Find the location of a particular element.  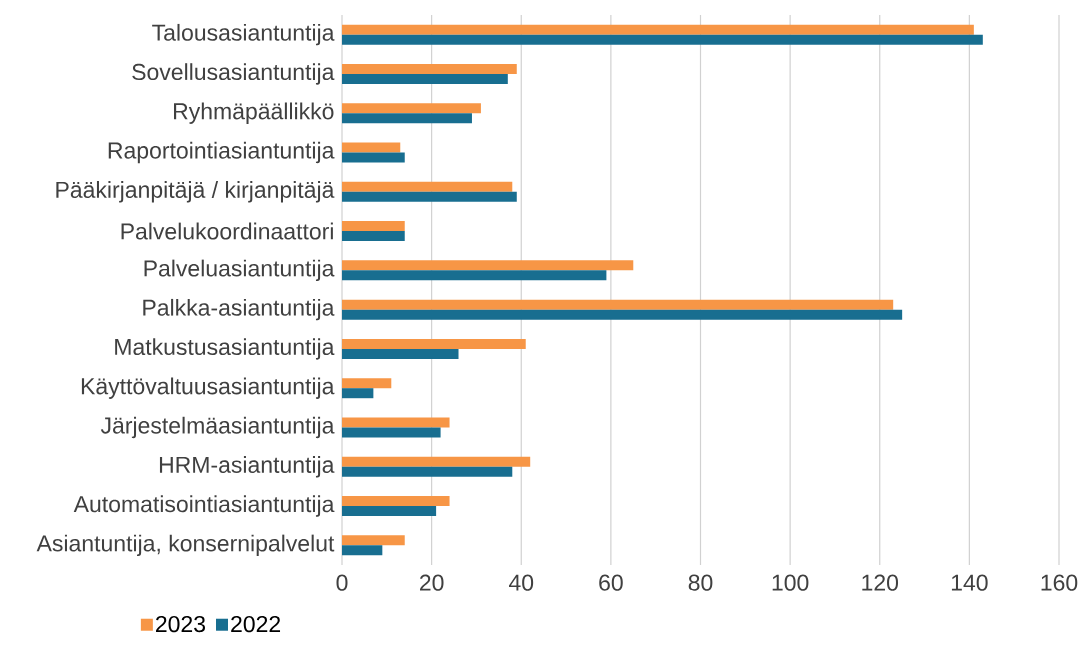

x-tick-label: 60 is located at coordinates (611, 582).